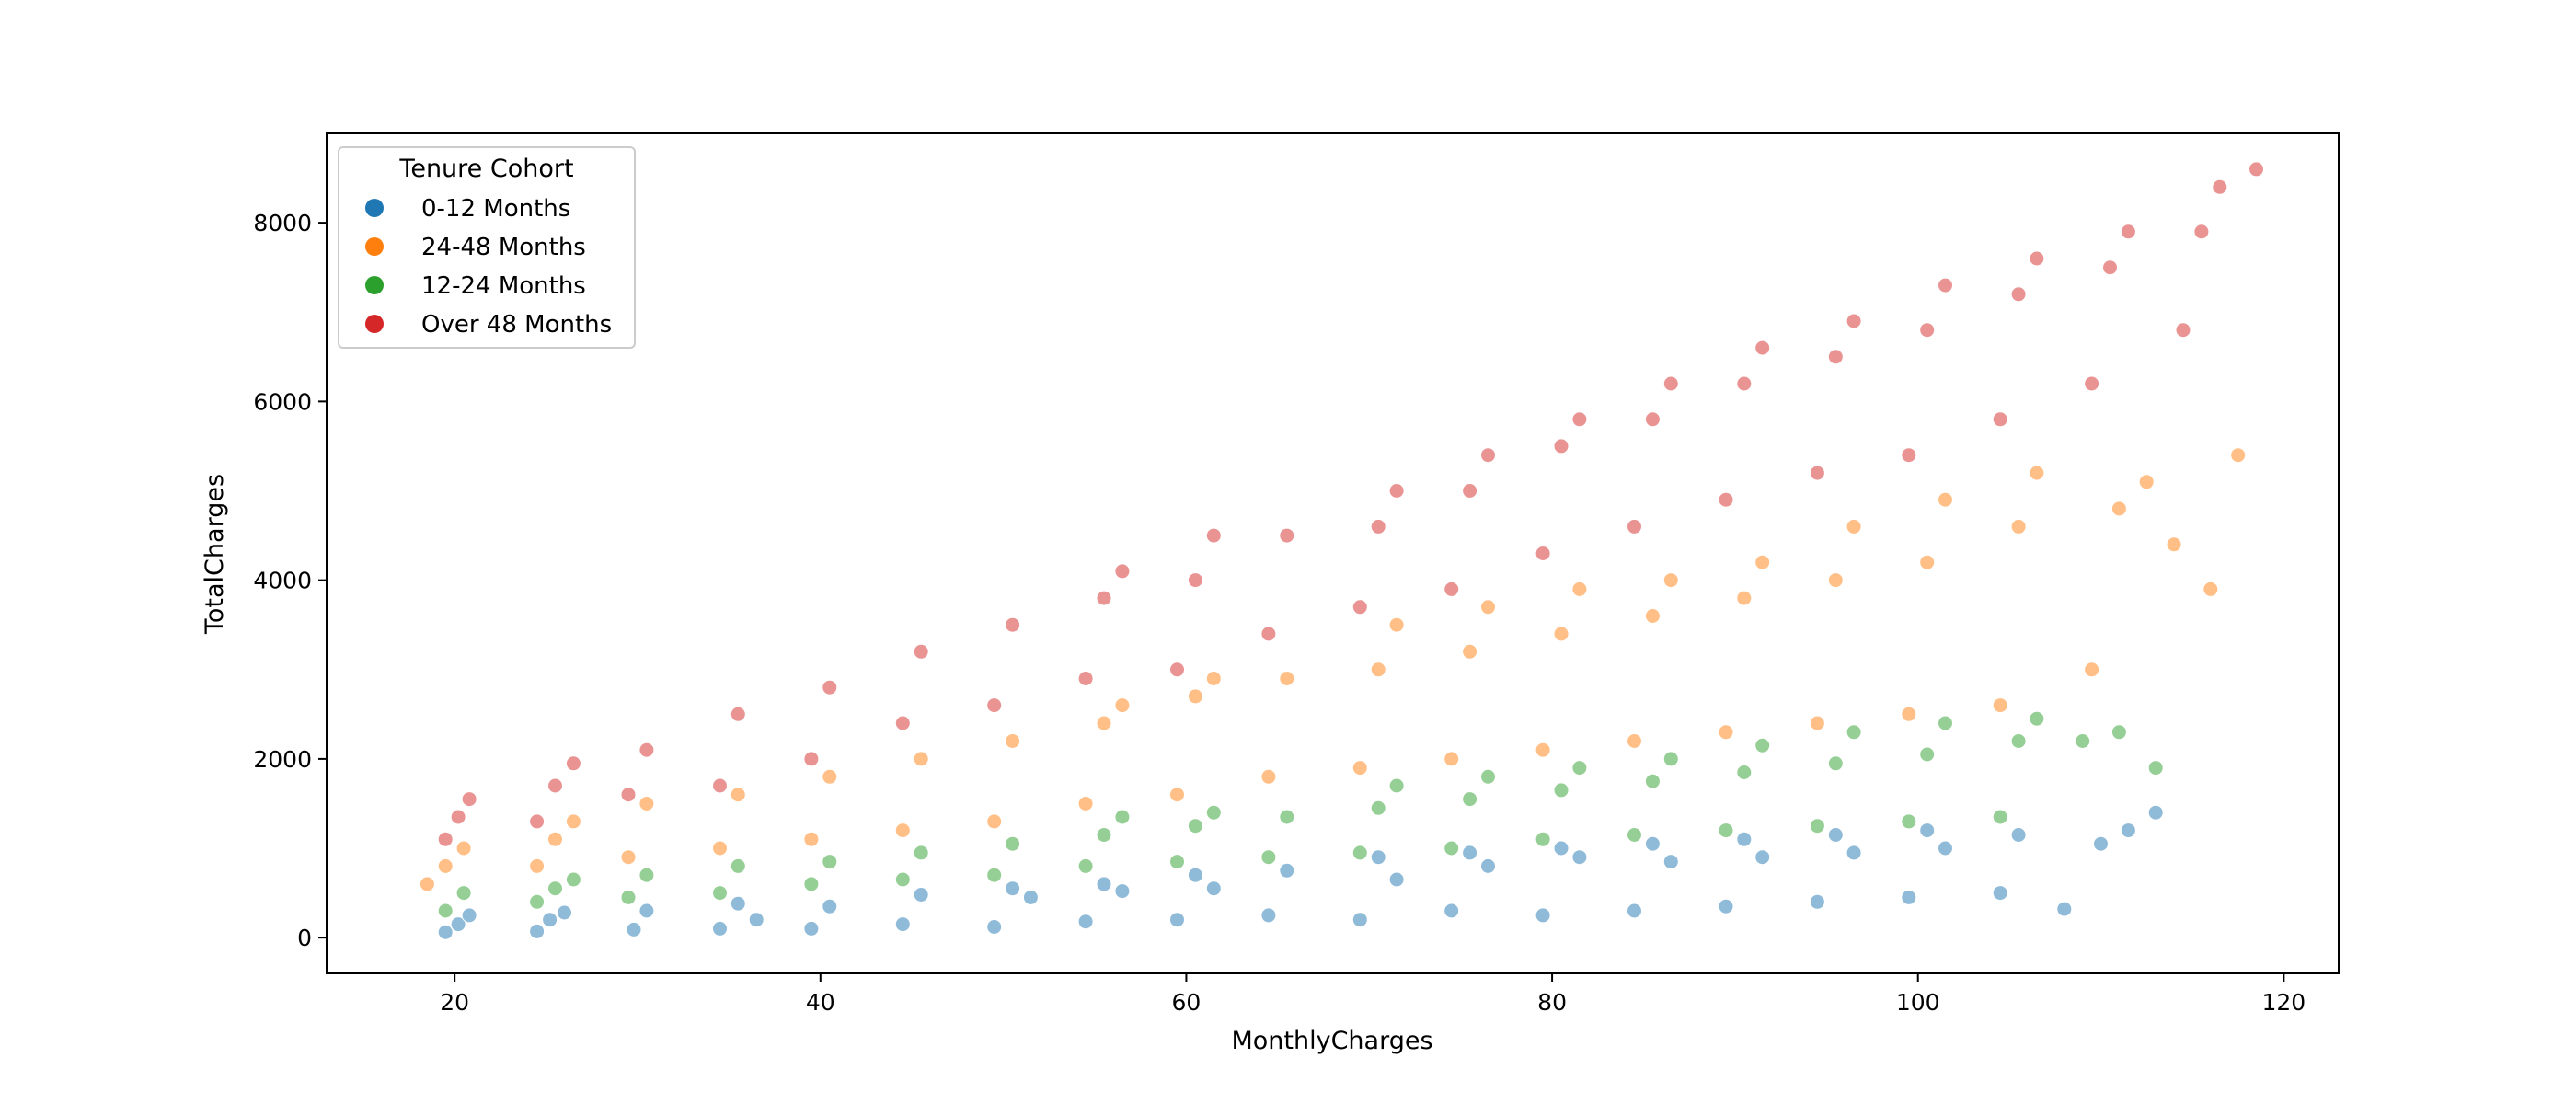 This screenshot has width=2576, height=1104. I want to click on y-tick-label: 4000, so click(282, 581).